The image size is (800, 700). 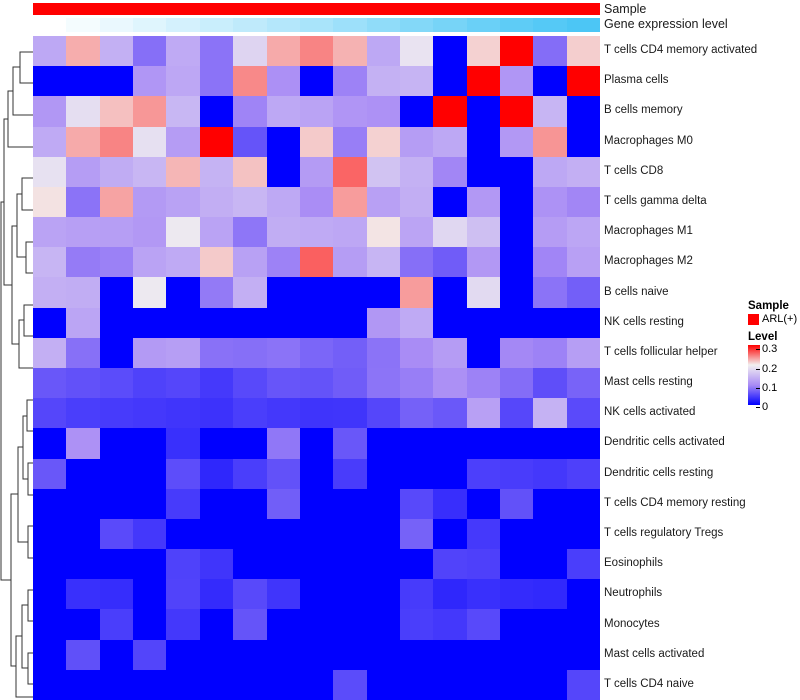 What do you see at coordinates (650, 412) in the screenshot?
I see `row-label: NK cells activated` at bounding box center [650, 412].